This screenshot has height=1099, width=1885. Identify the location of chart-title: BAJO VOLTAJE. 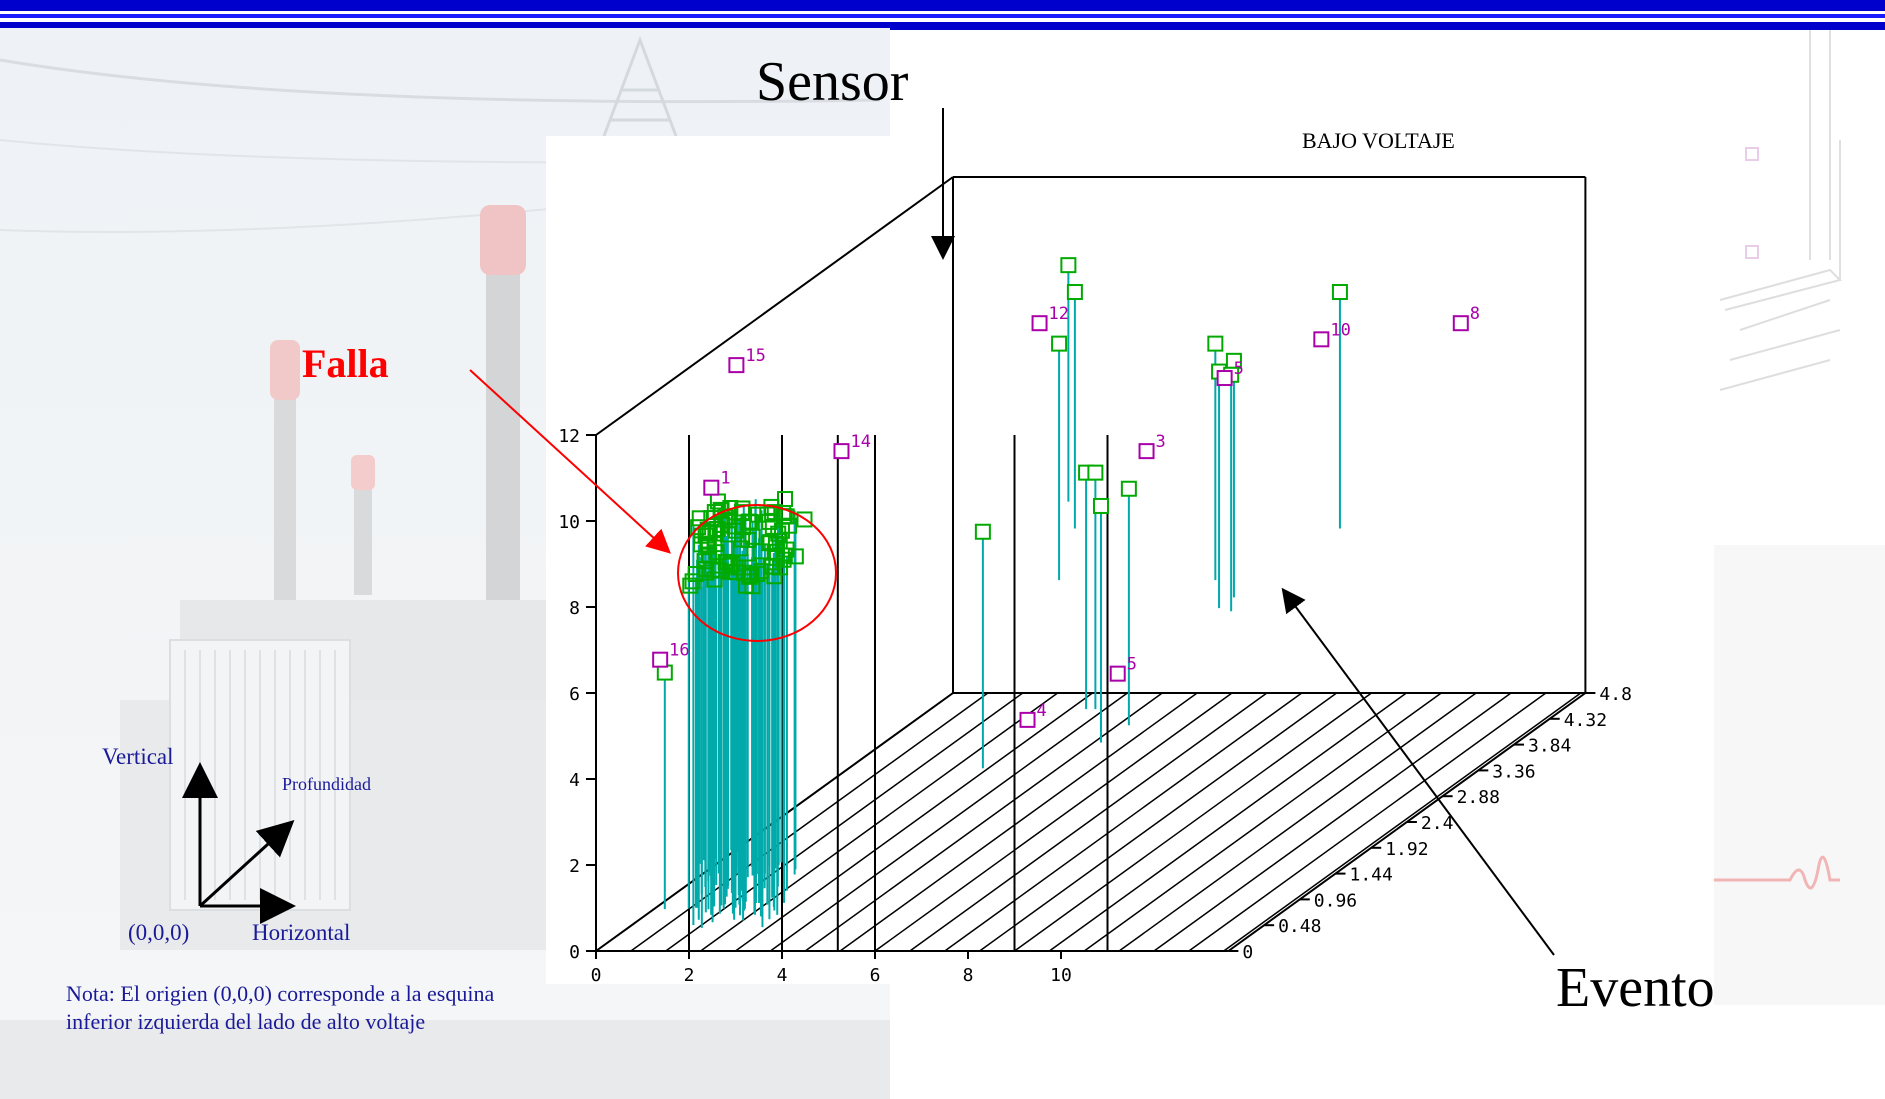
(1378, 140).